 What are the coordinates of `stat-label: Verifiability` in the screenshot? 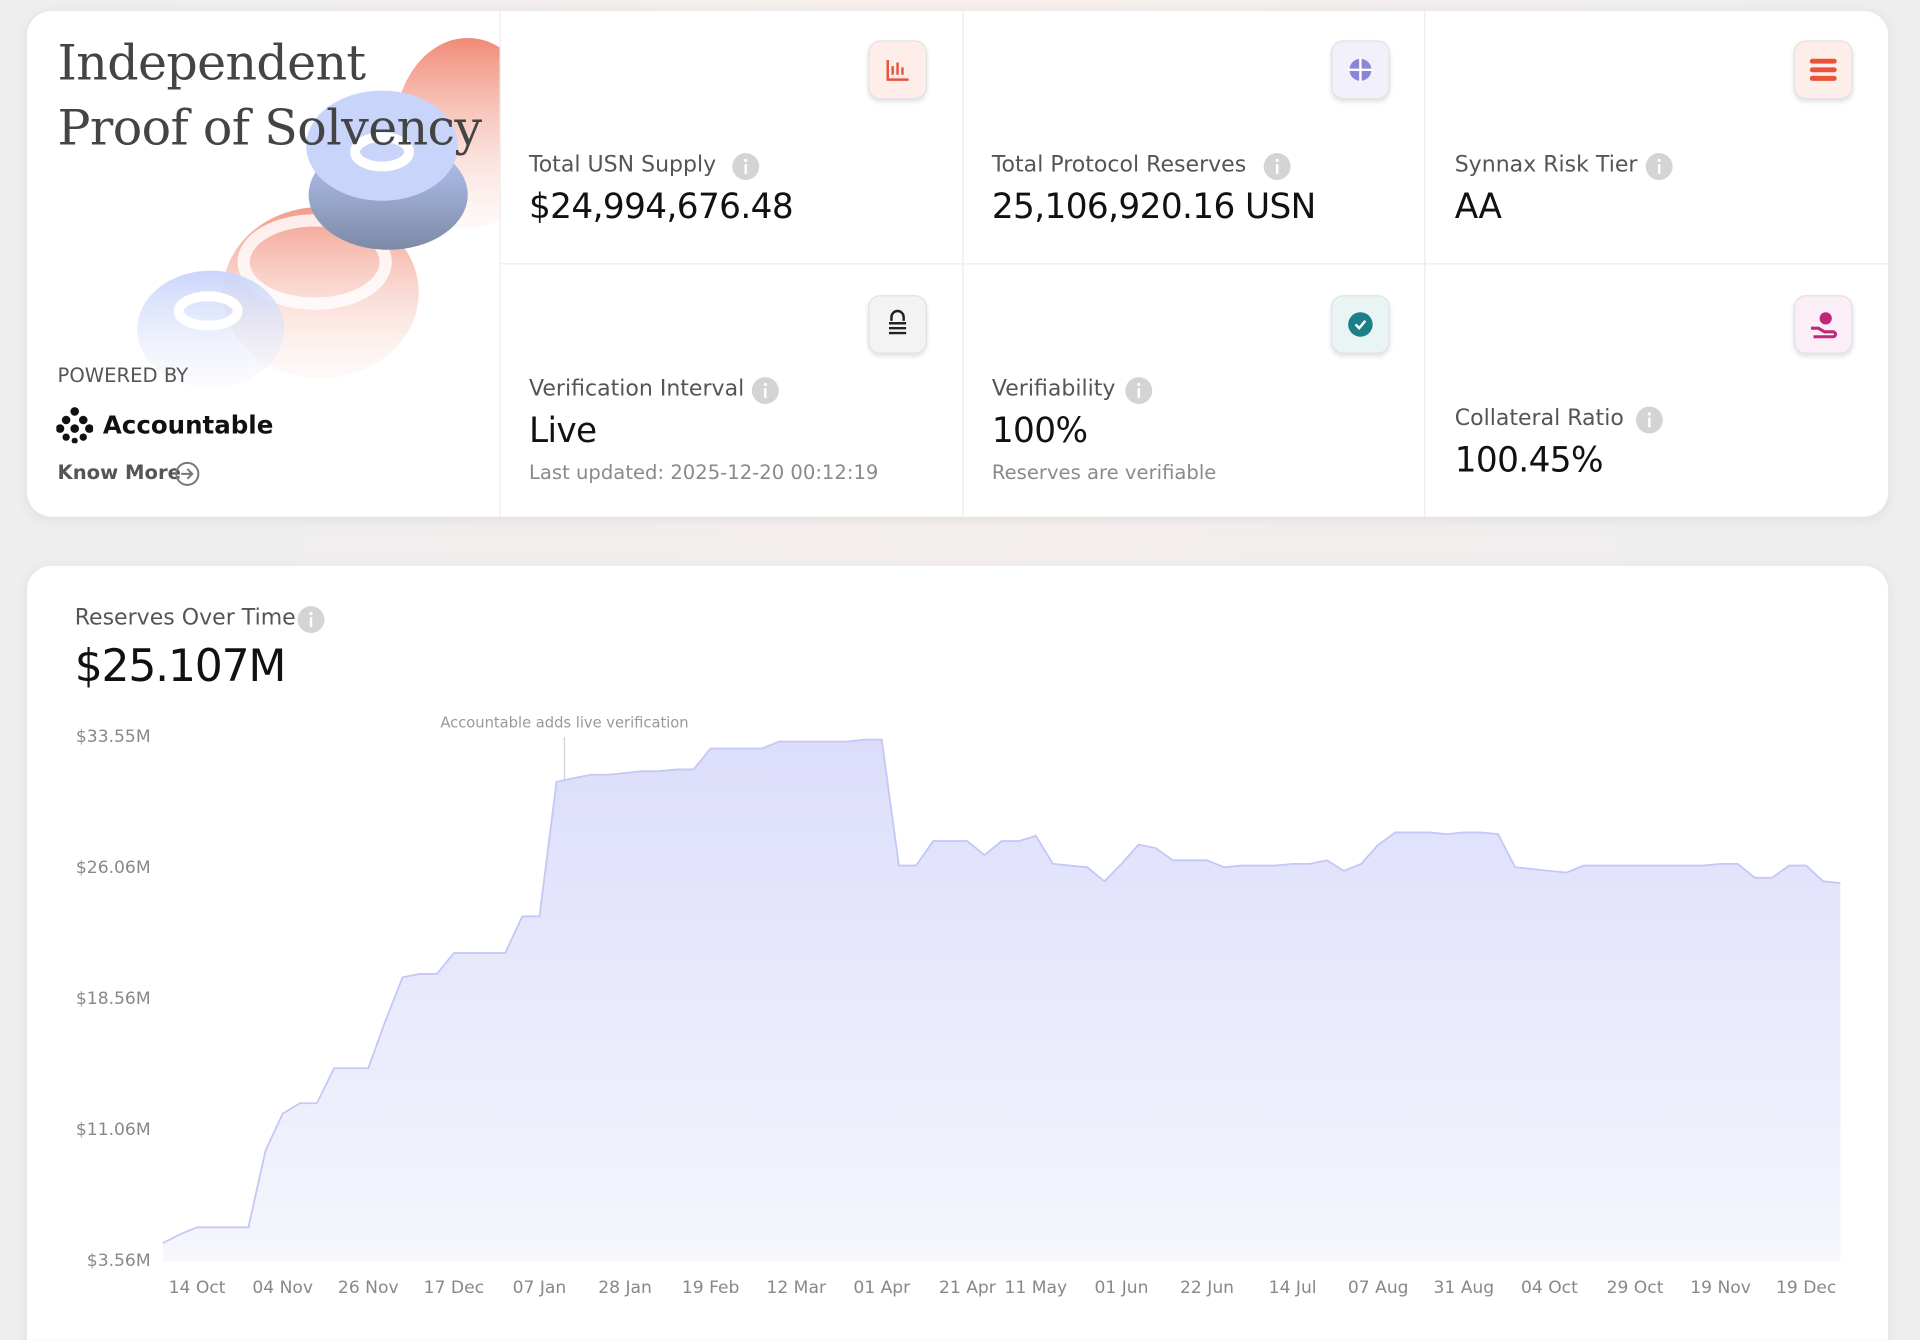 It's located at (1053, 388).